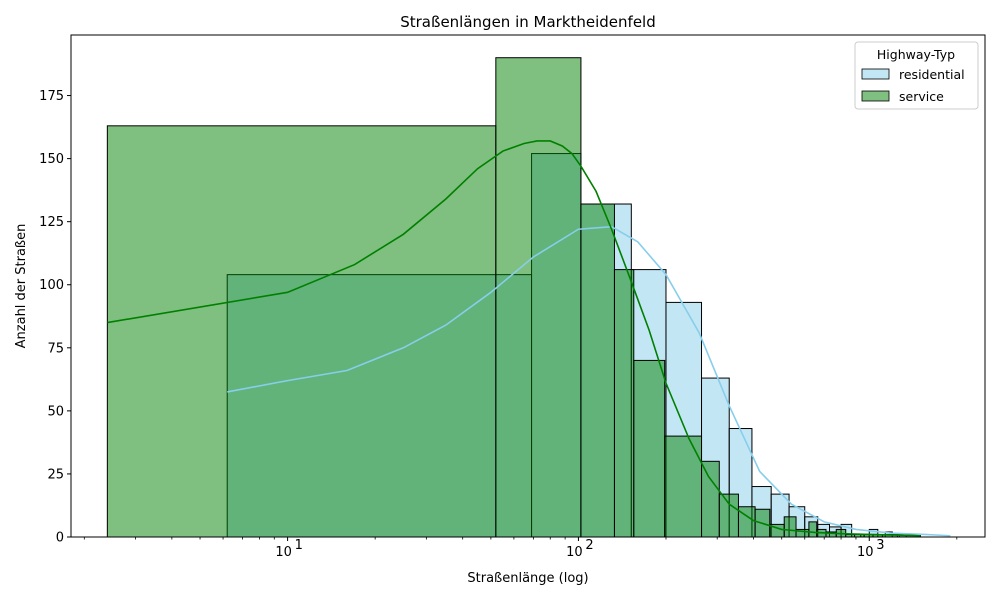 The width and height of the screenshot is (1000, 600). I want to click on legend-swatch-residential, so click(875, 74).